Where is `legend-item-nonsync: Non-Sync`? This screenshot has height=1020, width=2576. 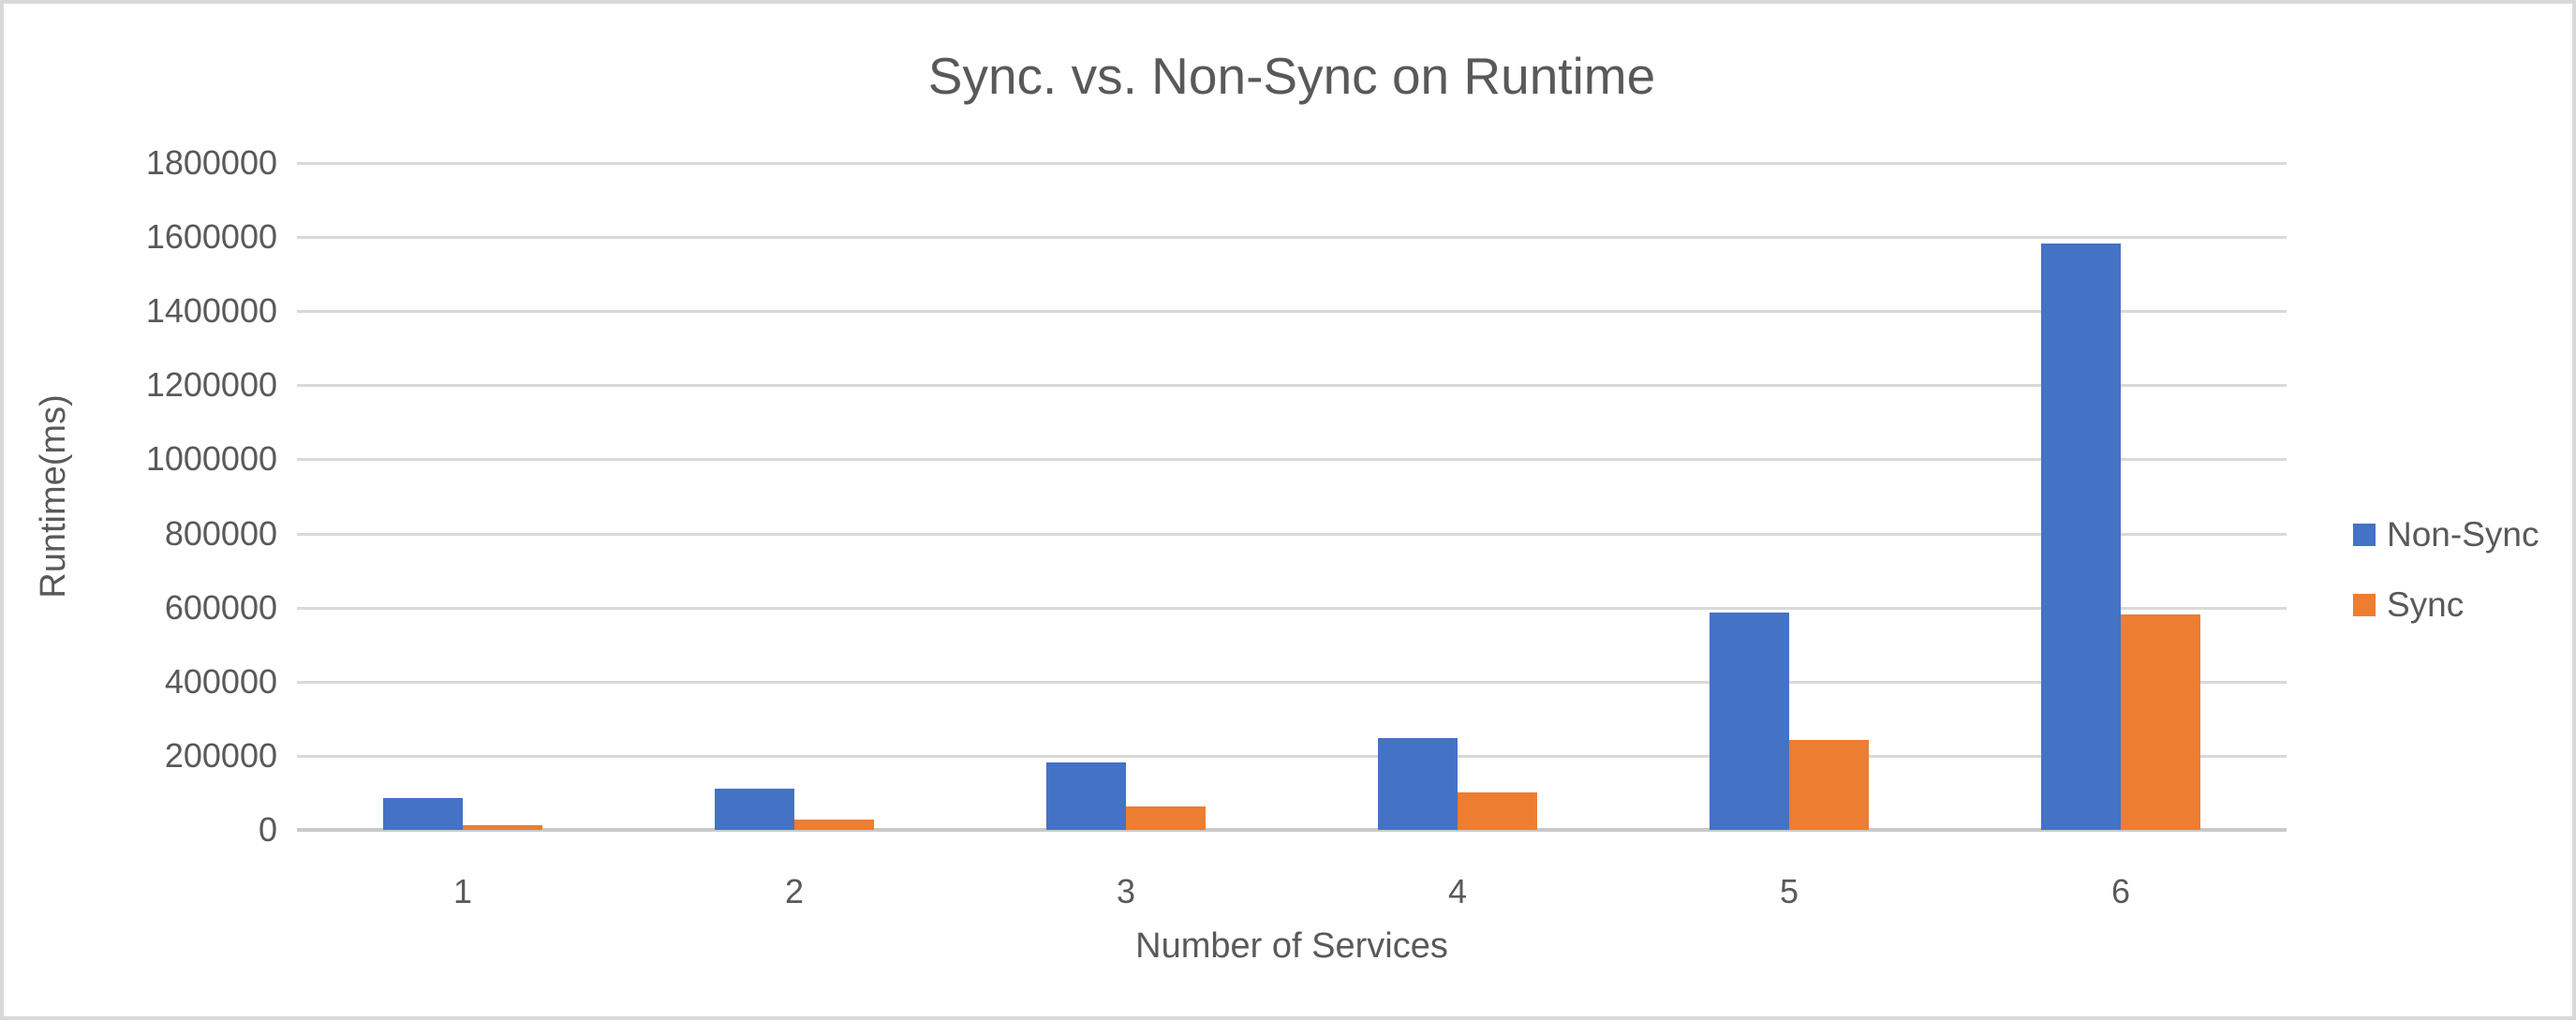 legend-item-nonsync: Non-Sync is located at coordinates (2446, 534).